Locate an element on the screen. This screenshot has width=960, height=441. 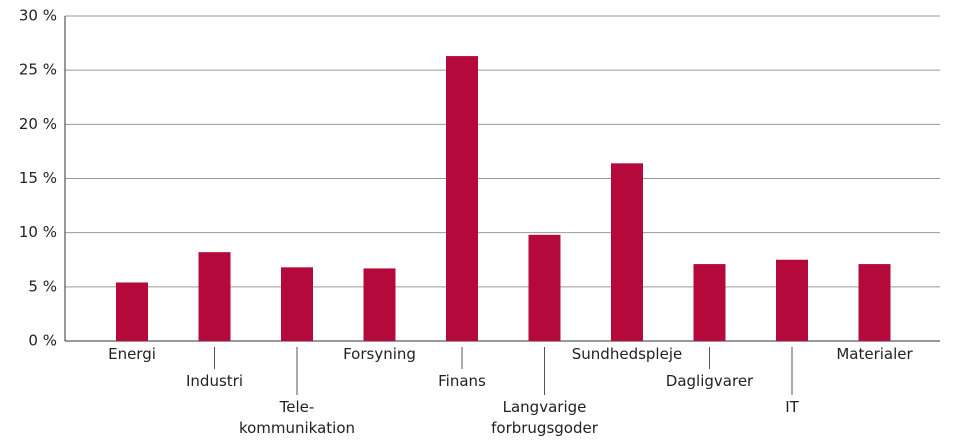
x-tick-label: Materialer is located at coordinates (874, 354).